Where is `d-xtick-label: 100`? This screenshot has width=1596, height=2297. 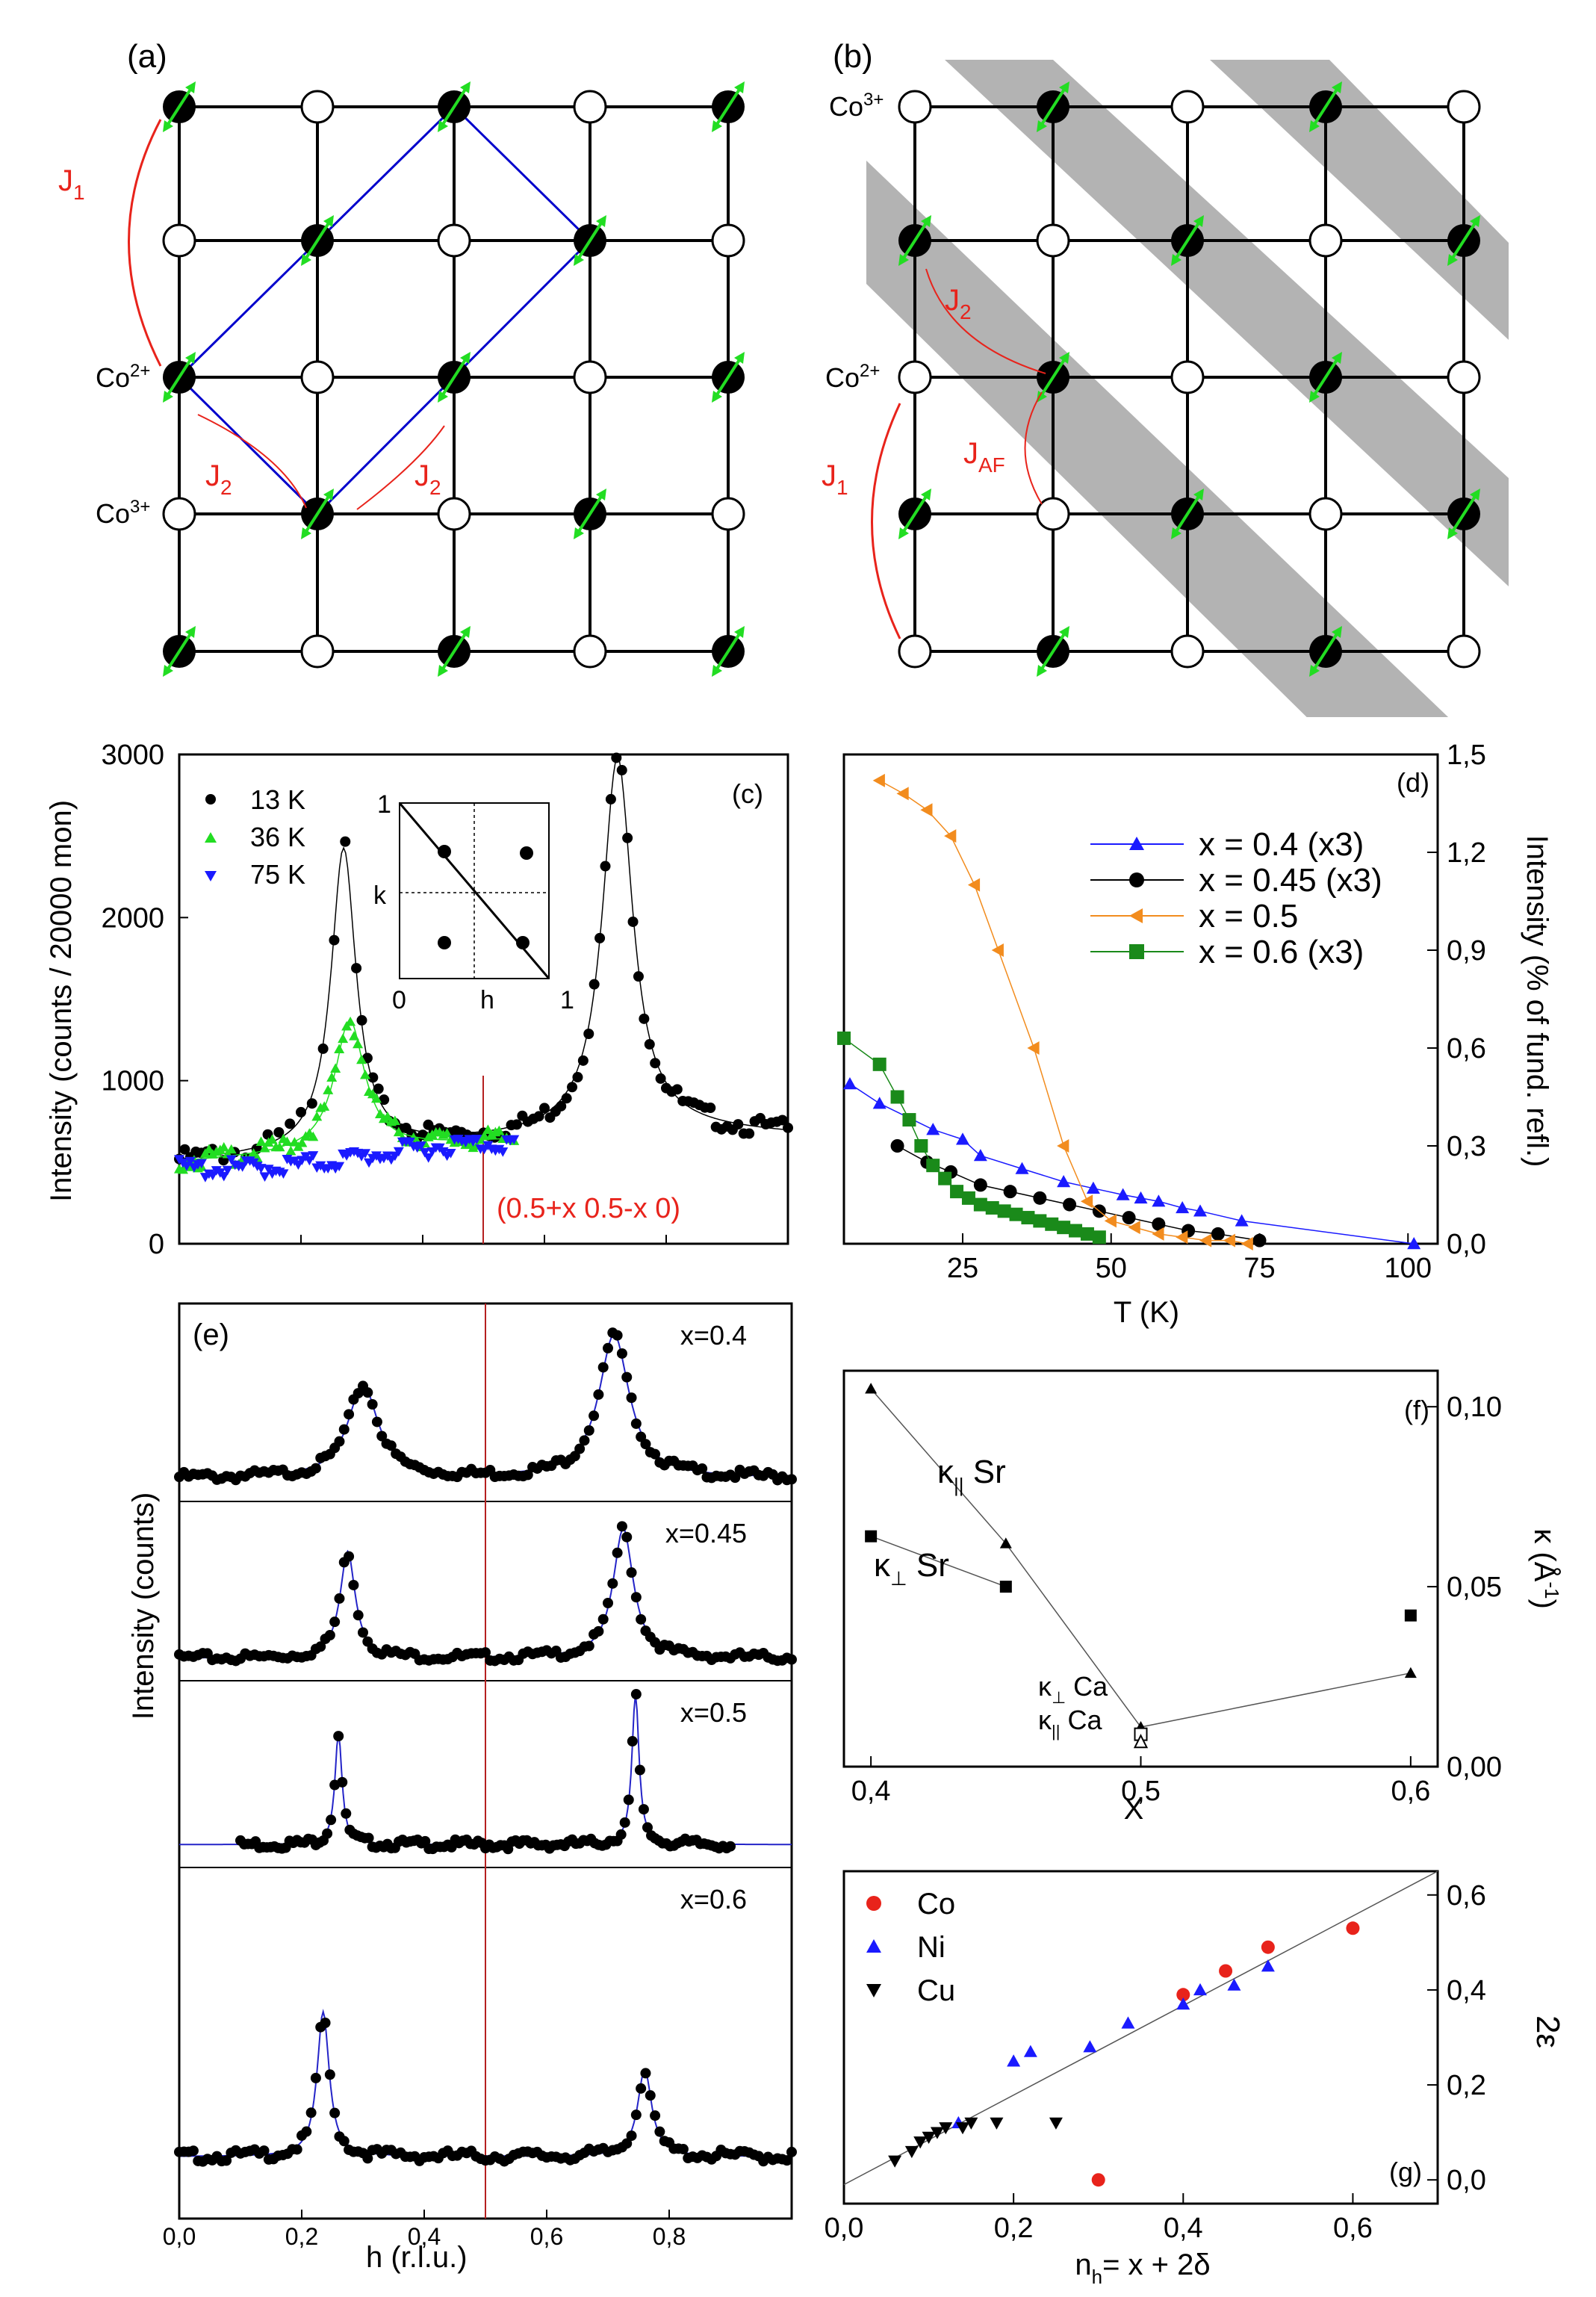
d-xtick-label: 100 is located at coordinates (1408, 1268).